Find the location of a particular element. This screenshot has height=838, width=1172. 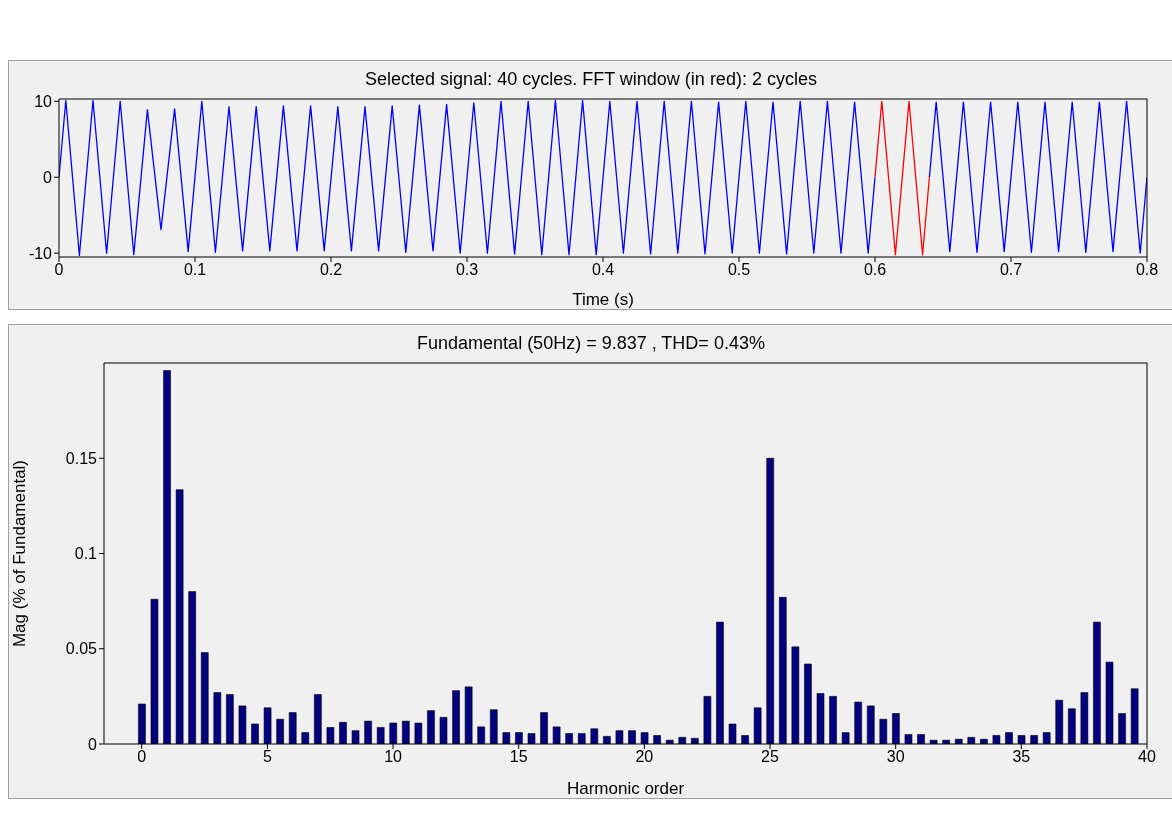

x-tick-label: 35 is located at coordinates (1021, 757).